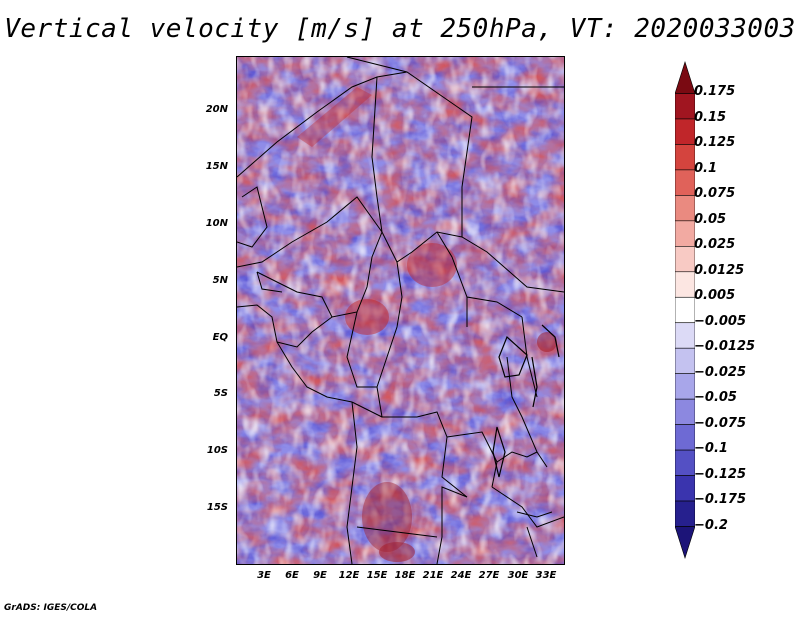 This screenshot has height=618, width=800. What do you see at coordinates (719, 270) in the screenshot?
I see `colorbar-label: 0.0125` at bounding box center [719, 270].